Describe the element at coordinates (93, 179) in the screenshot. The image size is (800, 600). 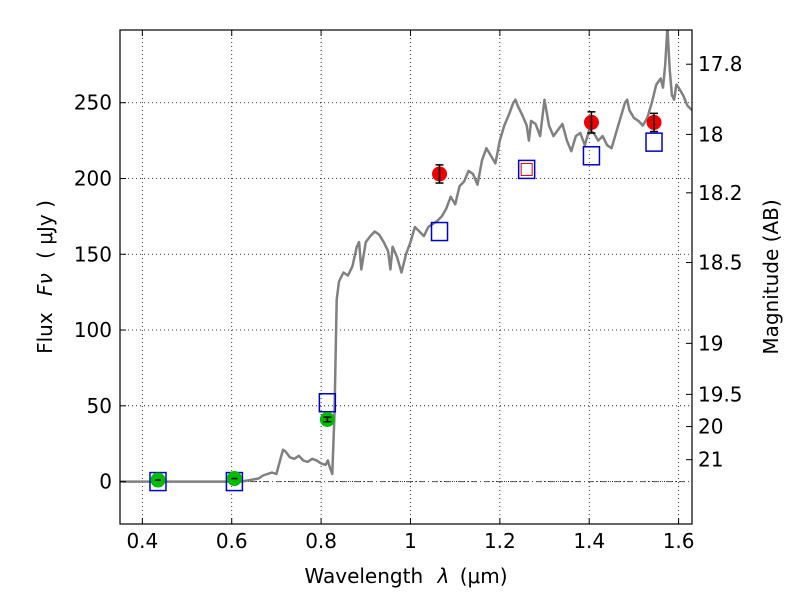
I see `y-tick-label: 200` at that location.